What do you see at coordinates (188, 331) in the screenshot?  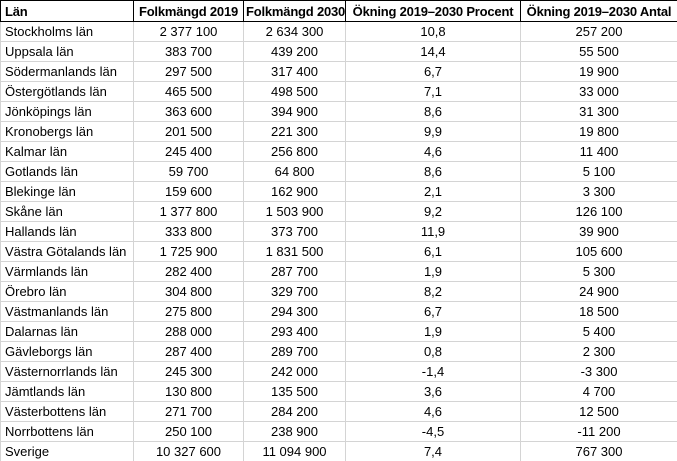 I see `cell-folkmangd-2019: 288 000` at bounding box center [188, 331].